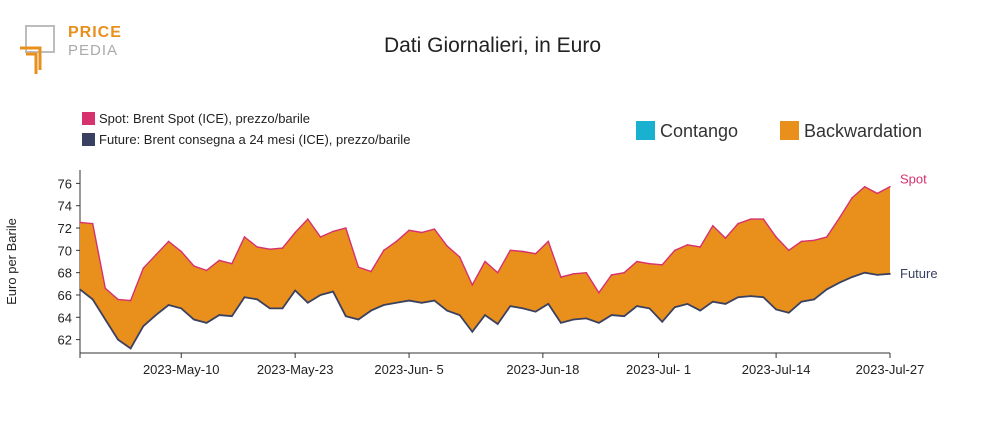 Image resolution: width=985 pixels, height=430 pixels. Describe the element at coordinates (65, 183) in the screenshot. I see `y-tick-label-76: 76` at that location.